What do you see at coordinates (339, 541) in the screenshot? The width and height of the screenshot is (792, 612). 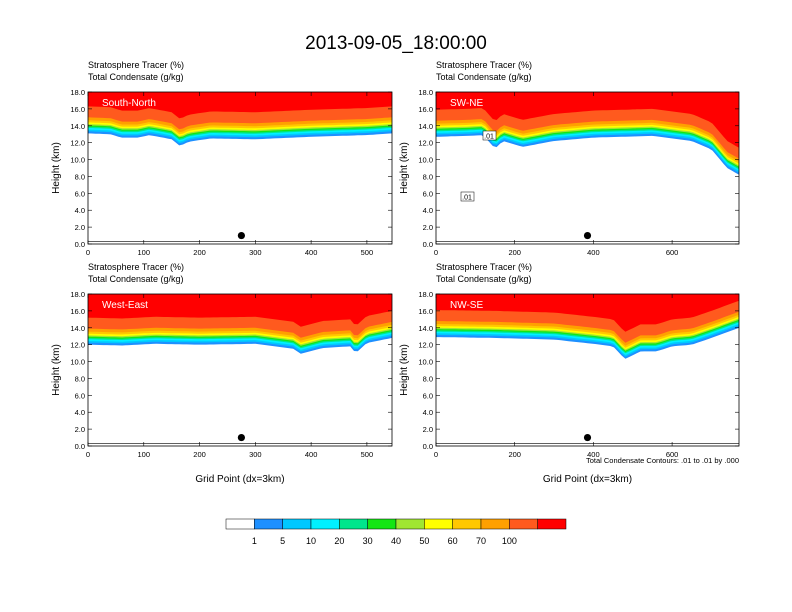 I see `colorbar-label: 20` at bounding box center [339, 541].